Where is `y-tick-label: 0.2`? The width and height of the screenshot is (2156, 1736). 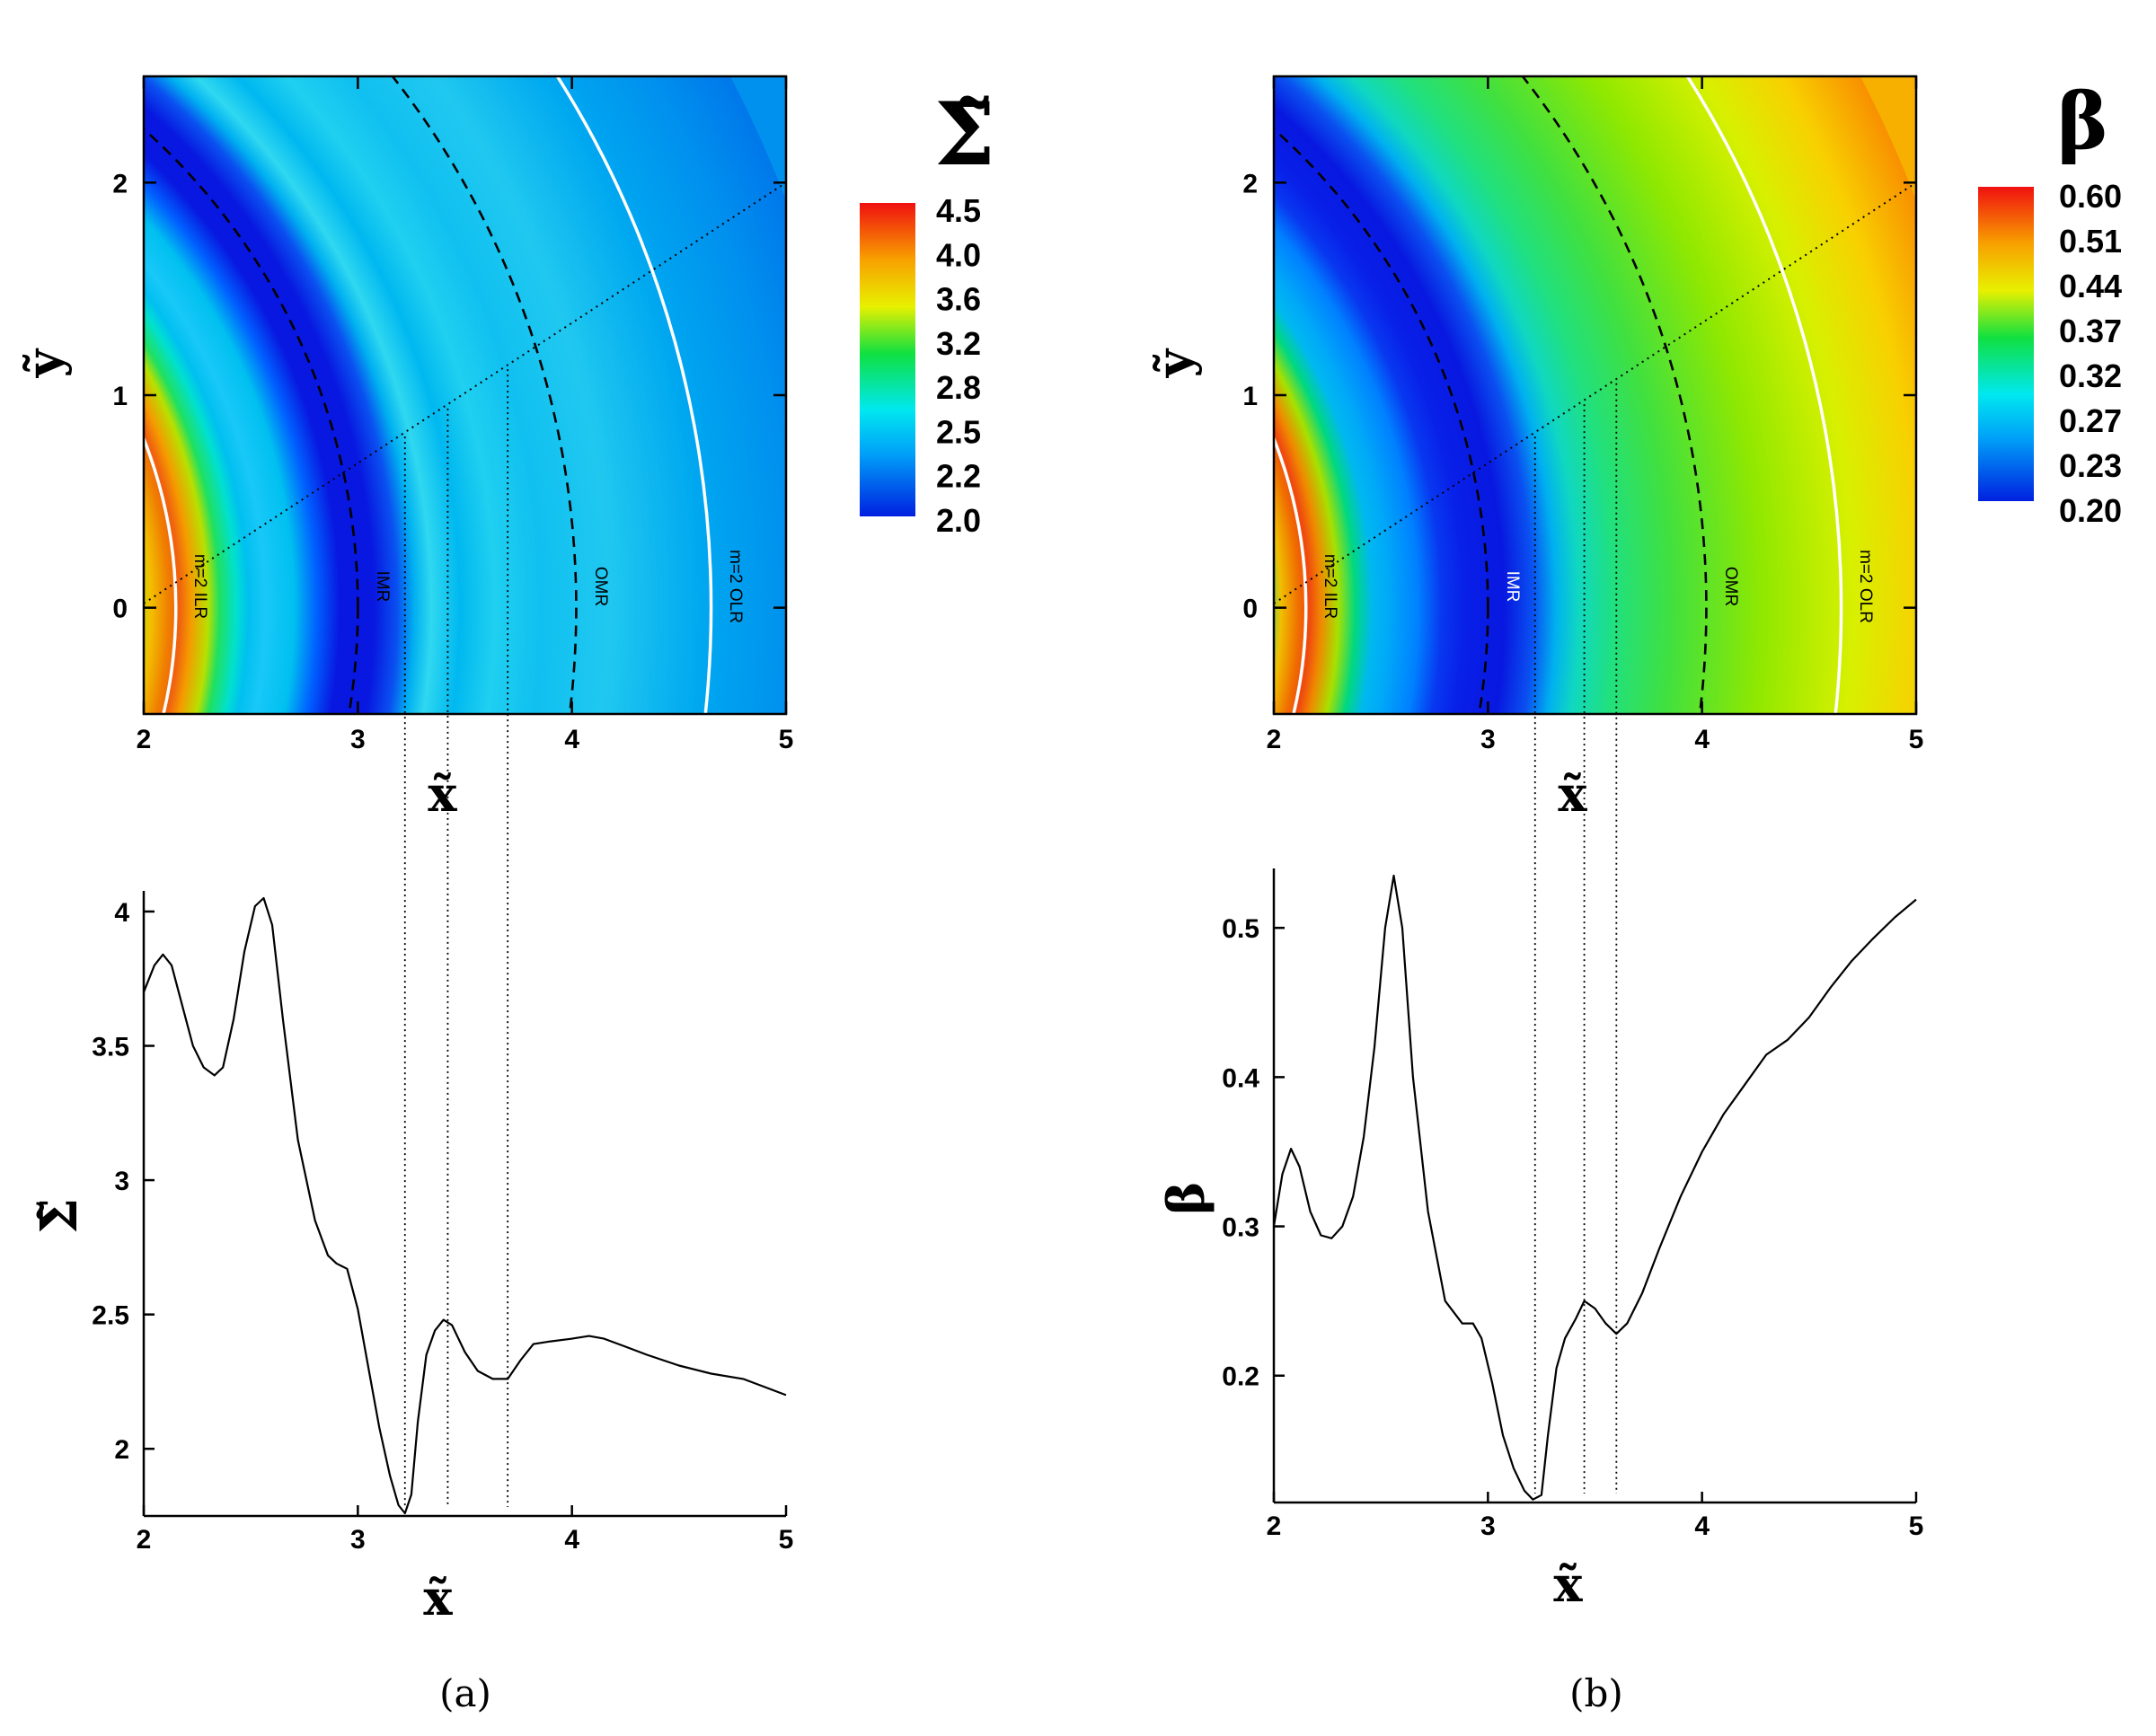 y-tick-label: 0.2 is located at coordinates (1241, 1377).